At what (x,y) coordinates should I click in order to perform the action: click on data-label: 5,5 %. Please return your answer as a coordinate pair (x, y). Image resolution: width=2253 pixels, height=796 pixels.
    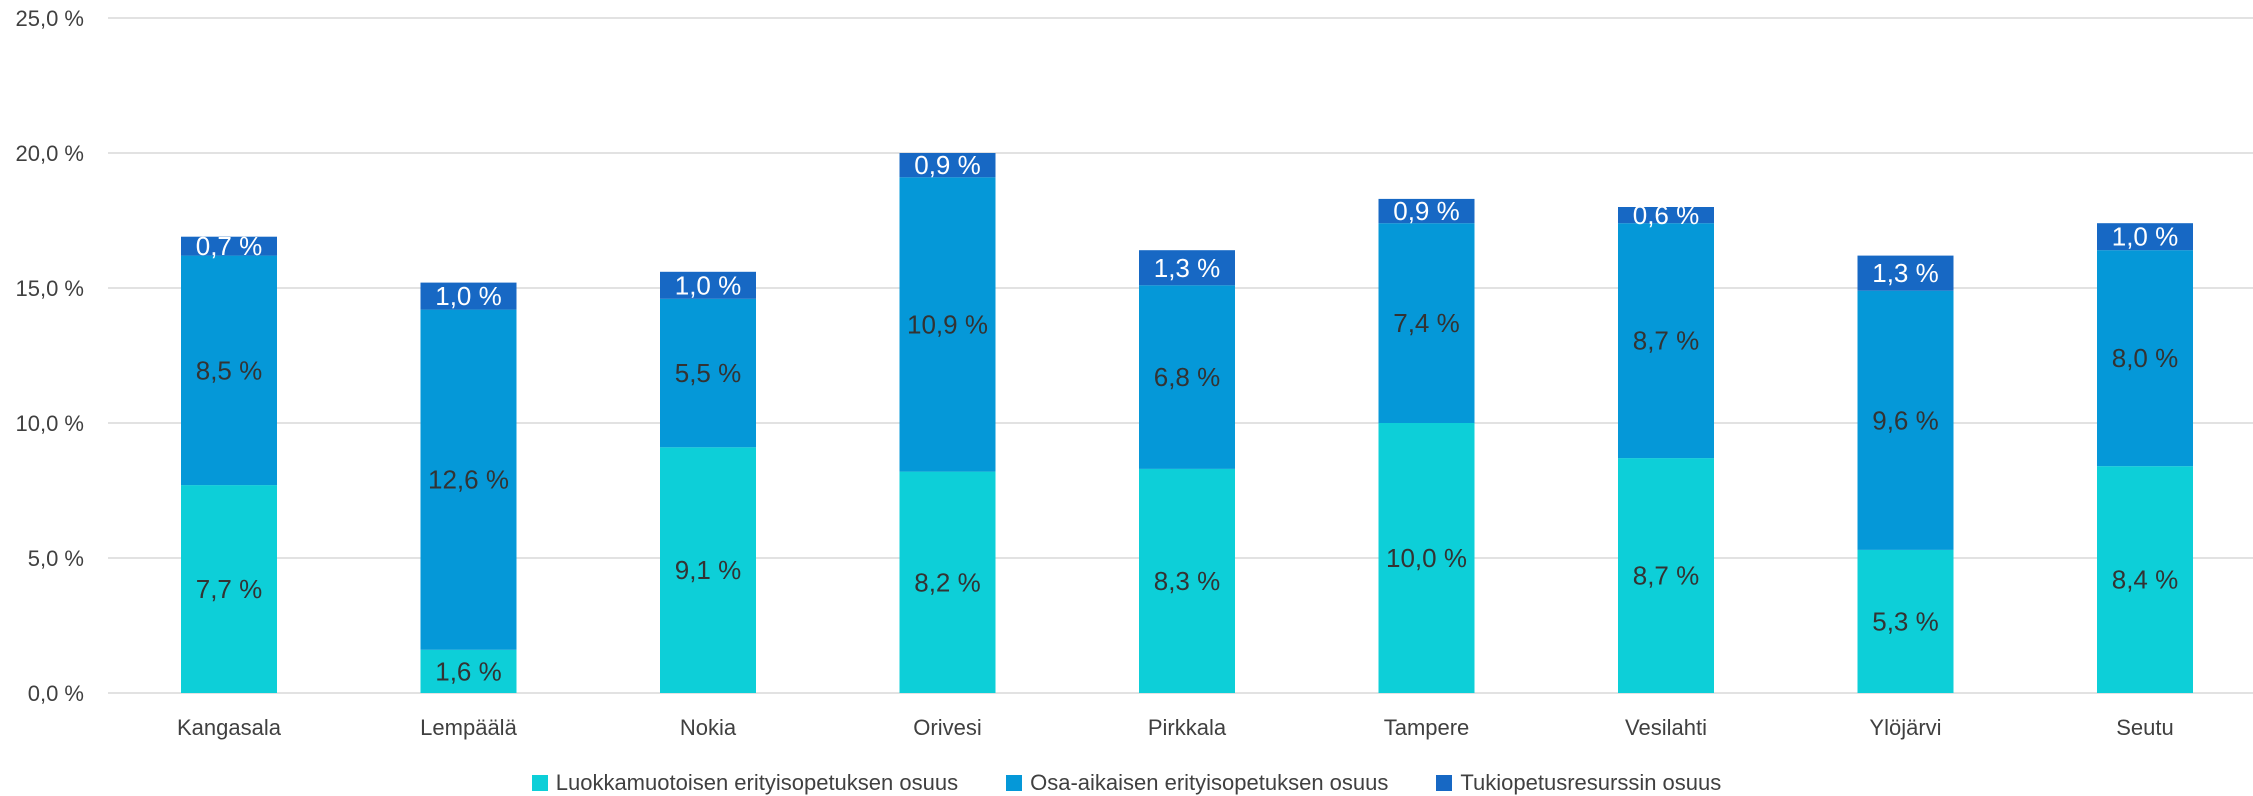
    Looking at the image, I should click on (708, 373).